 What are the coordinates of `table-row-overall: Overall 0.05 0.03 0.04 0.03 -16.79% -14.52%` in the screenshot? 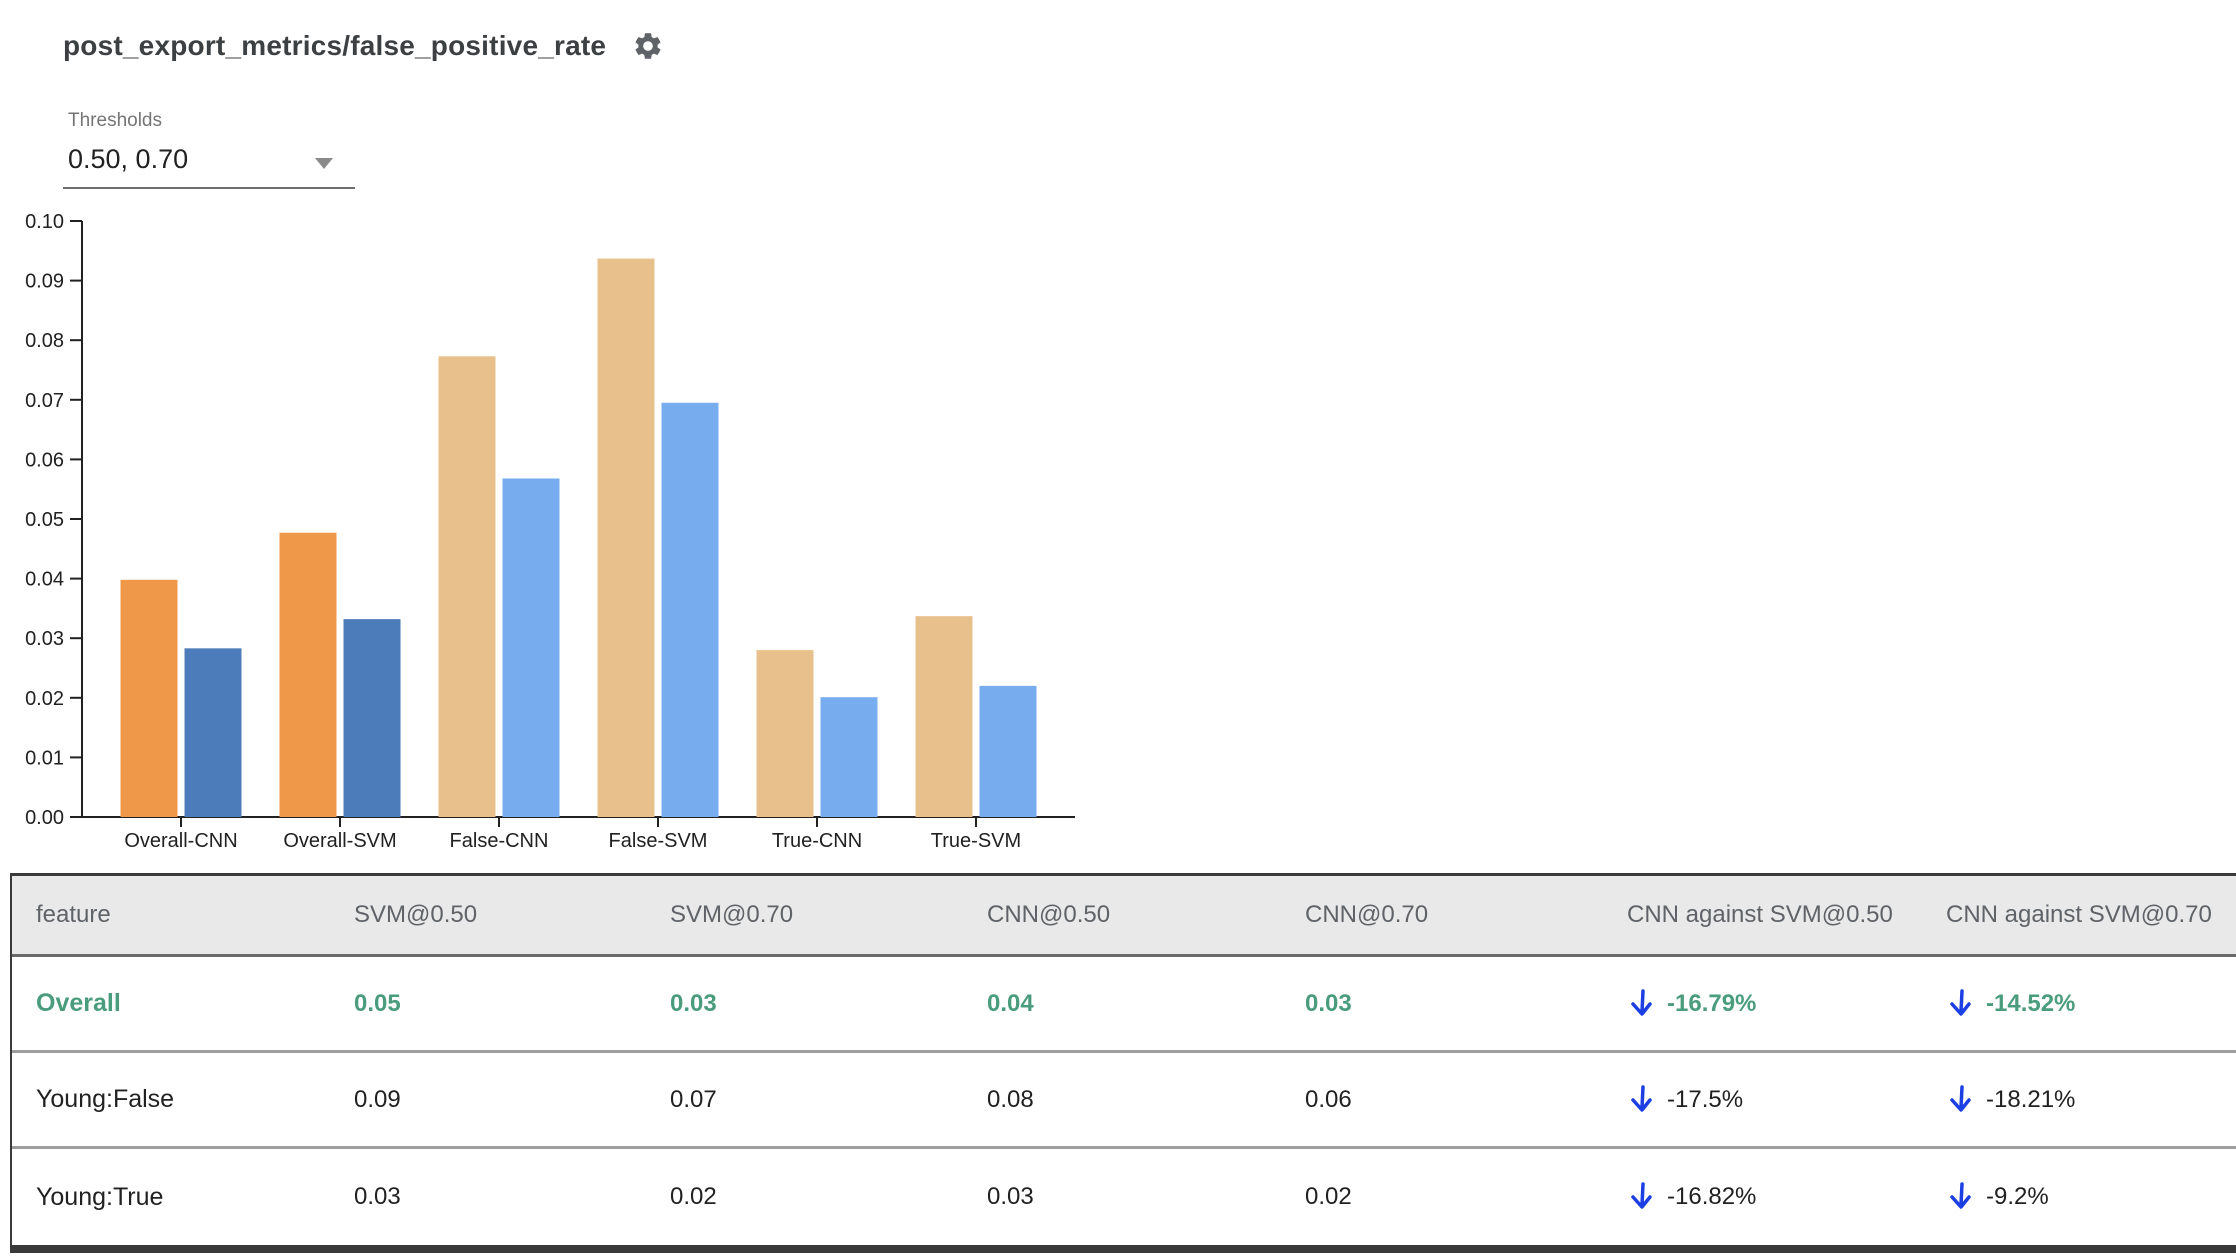 It's located at (1124, 1005).